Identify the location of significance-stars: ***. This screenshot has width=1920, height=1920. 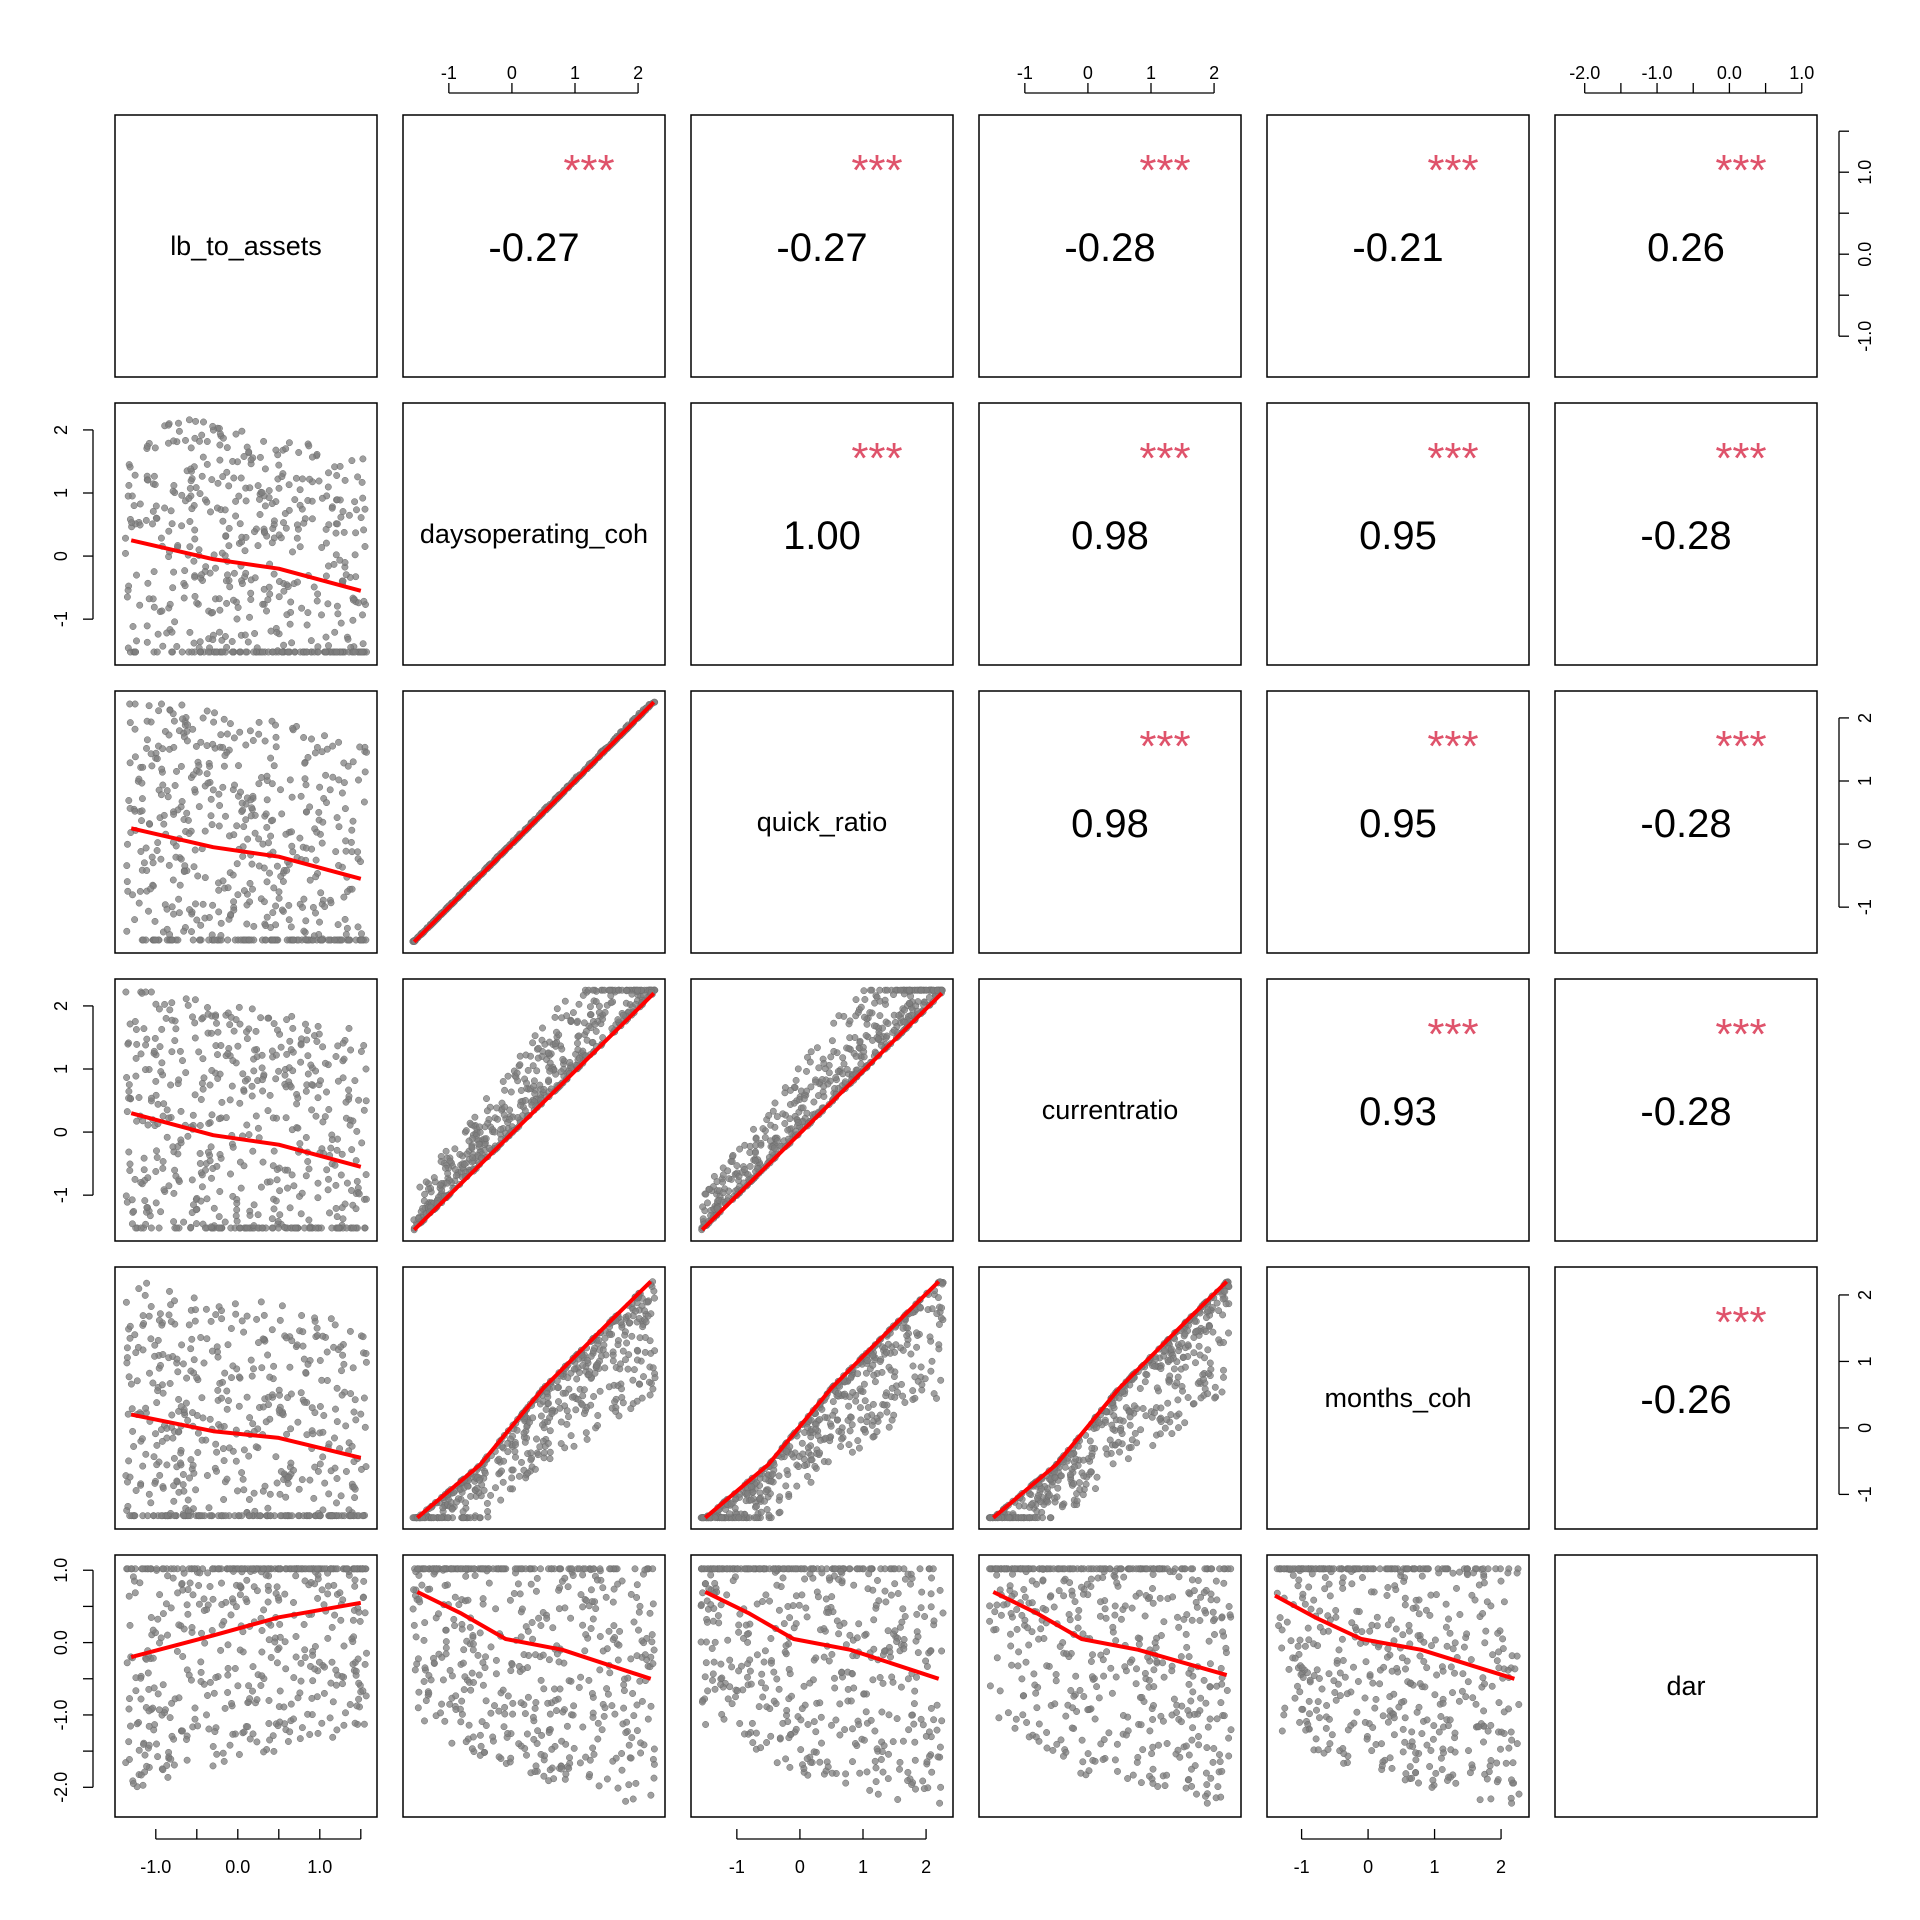
(1452, 746).